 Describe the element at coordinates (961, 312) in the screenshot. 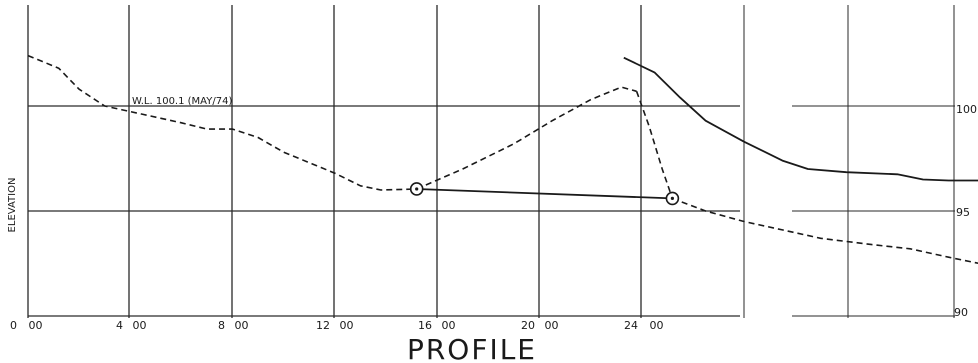

I see `y-tick-label-90: 90` at that location.